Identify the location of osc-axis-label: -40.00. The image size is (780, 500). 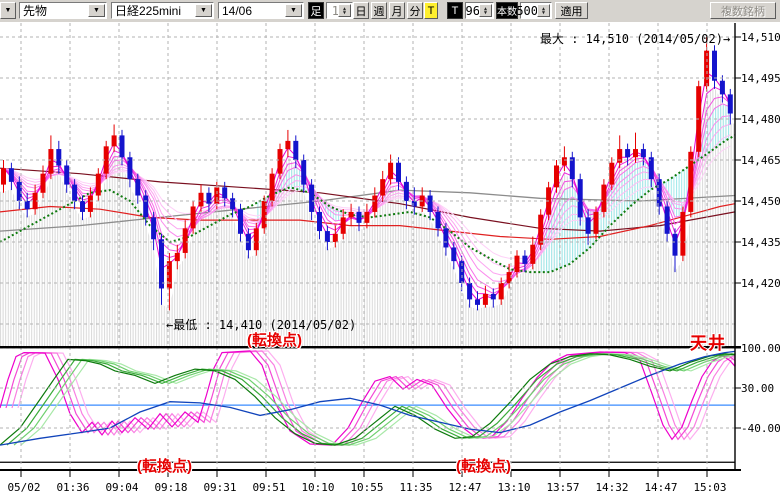
(760, 428).